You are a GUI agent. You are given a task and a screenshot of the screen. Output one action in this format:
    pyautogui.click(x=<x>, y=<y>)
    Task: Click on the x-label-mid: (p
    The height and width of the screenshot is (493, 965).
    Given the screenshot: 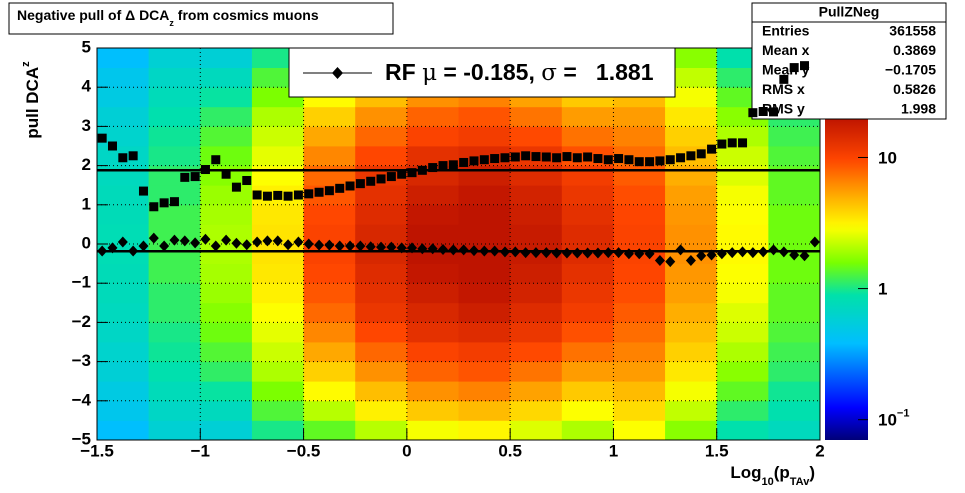 What is the action you would take?
    pyautogui.click(x=782, y=472)
    